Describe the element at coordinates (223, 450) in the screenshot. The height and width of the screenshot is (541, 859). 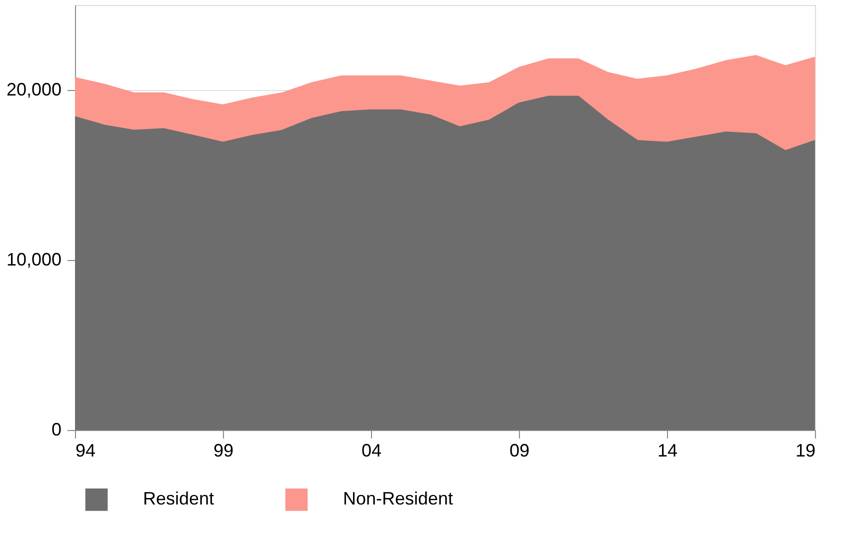
I see `x-tick-label: 99` at that location.